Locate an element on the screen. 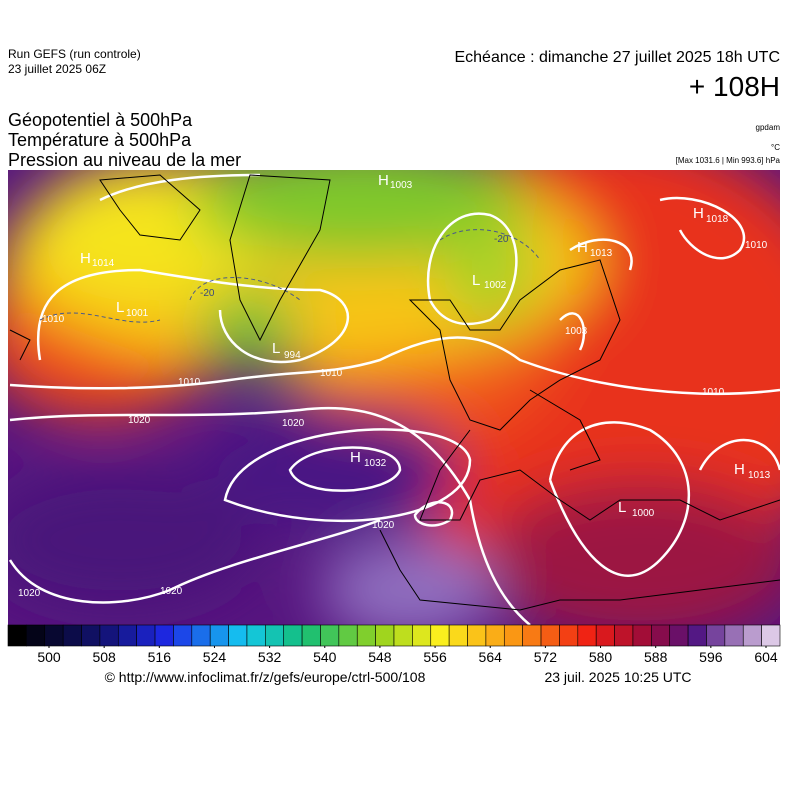 The width and height of the screenshot is (788, 794). lead-time: + 108H is located at coordinates (734, 86).